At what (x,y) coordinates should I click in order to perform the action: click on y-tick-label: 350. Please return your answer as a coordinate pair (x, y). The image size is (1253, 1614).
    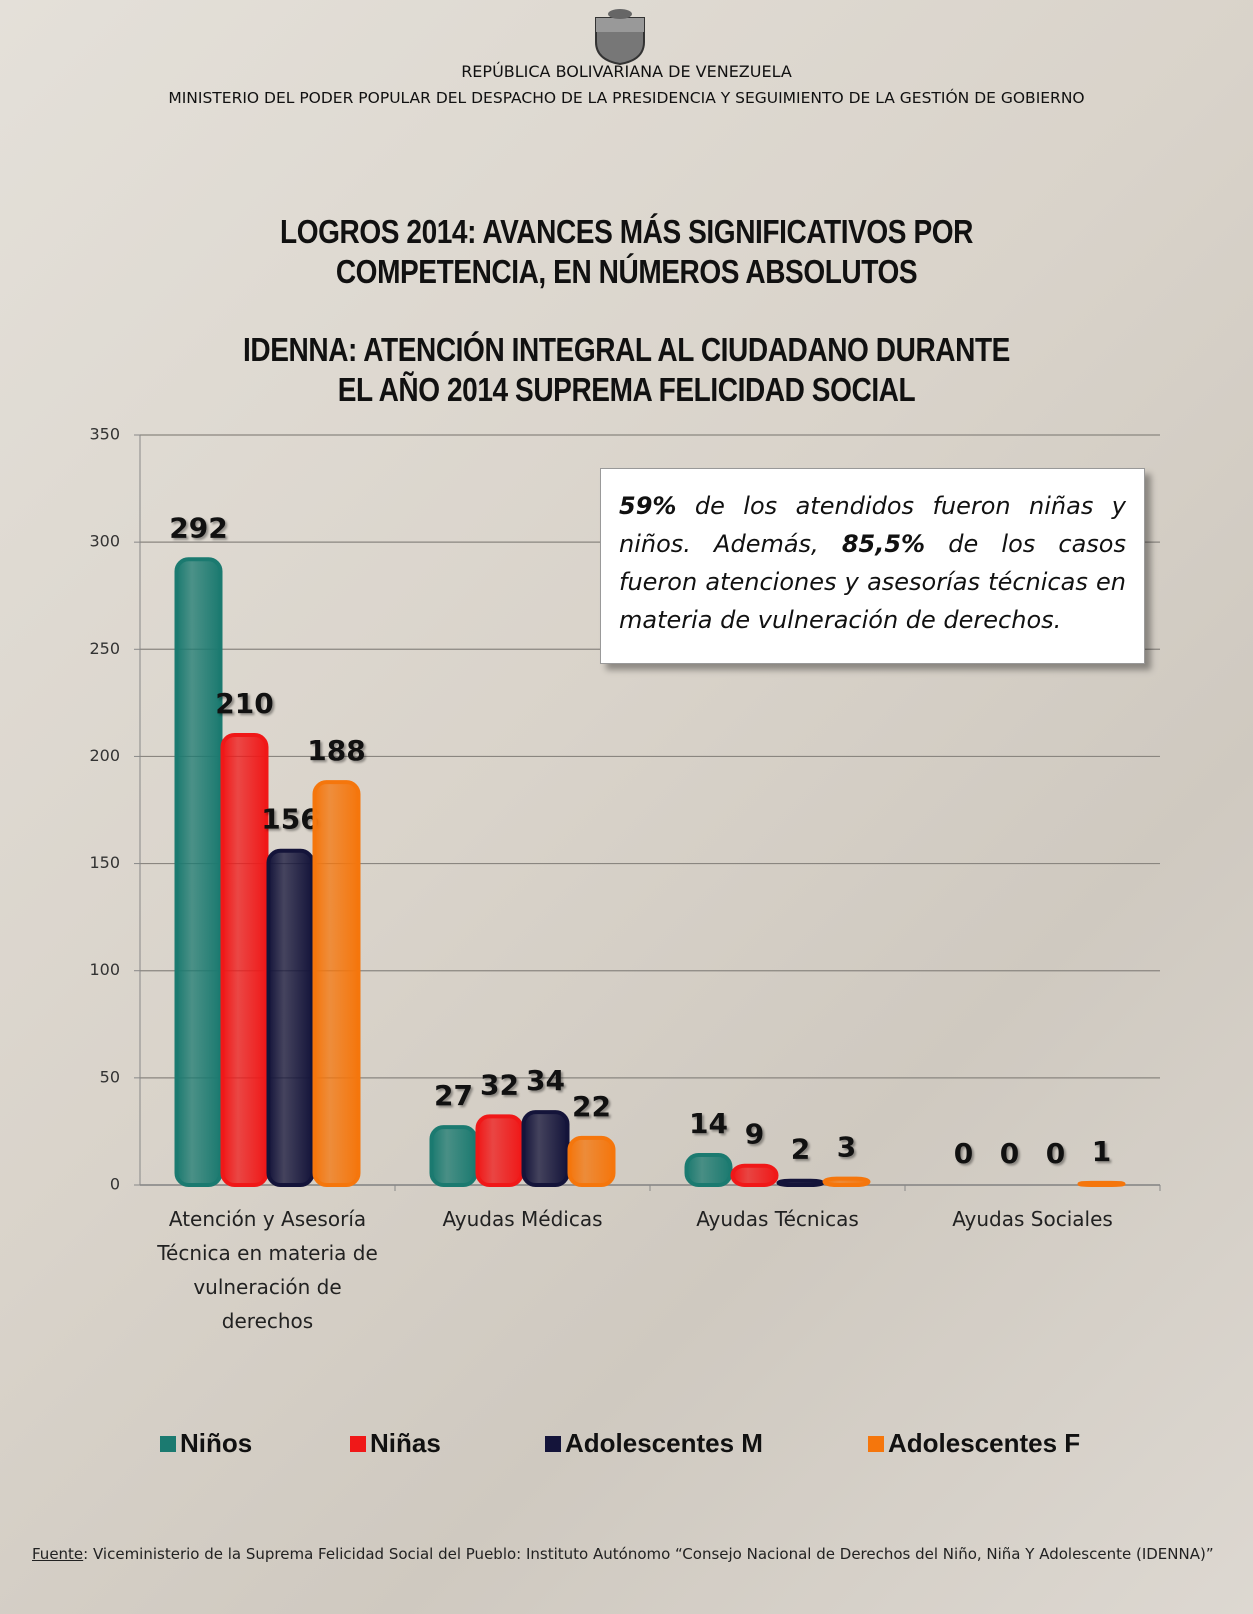
    Looking at the image, I should click on (104, 434).